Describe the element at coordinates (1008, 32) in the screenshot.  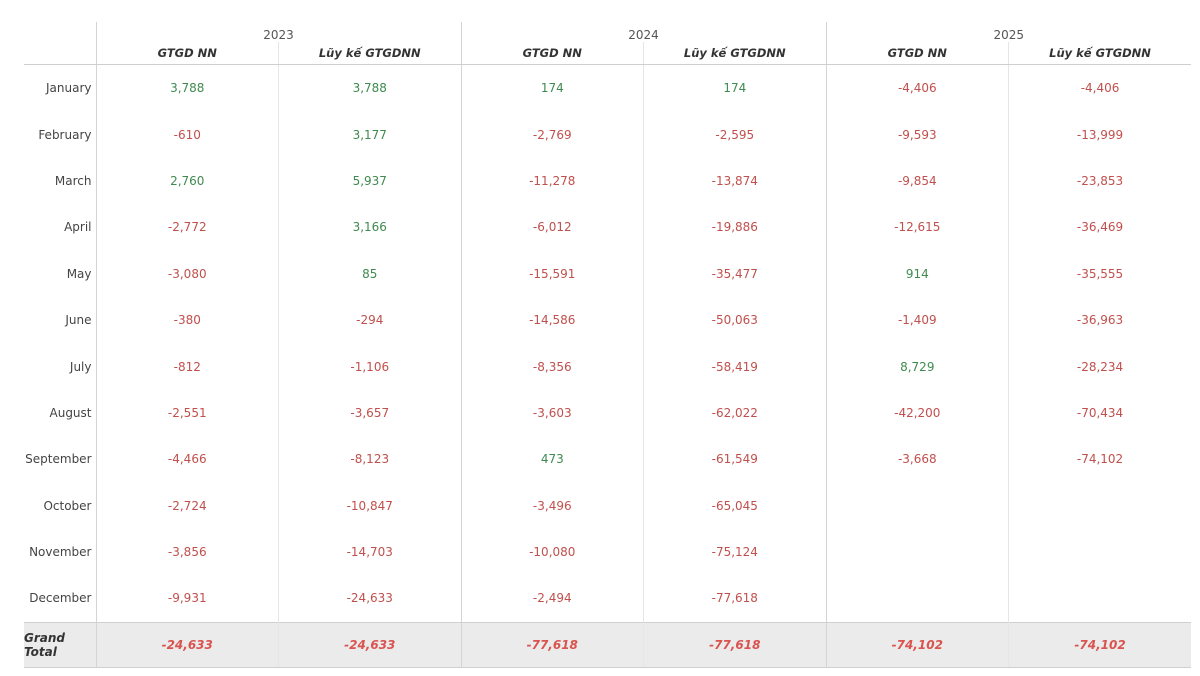
I see `year-header-2025: 2025` at that location.